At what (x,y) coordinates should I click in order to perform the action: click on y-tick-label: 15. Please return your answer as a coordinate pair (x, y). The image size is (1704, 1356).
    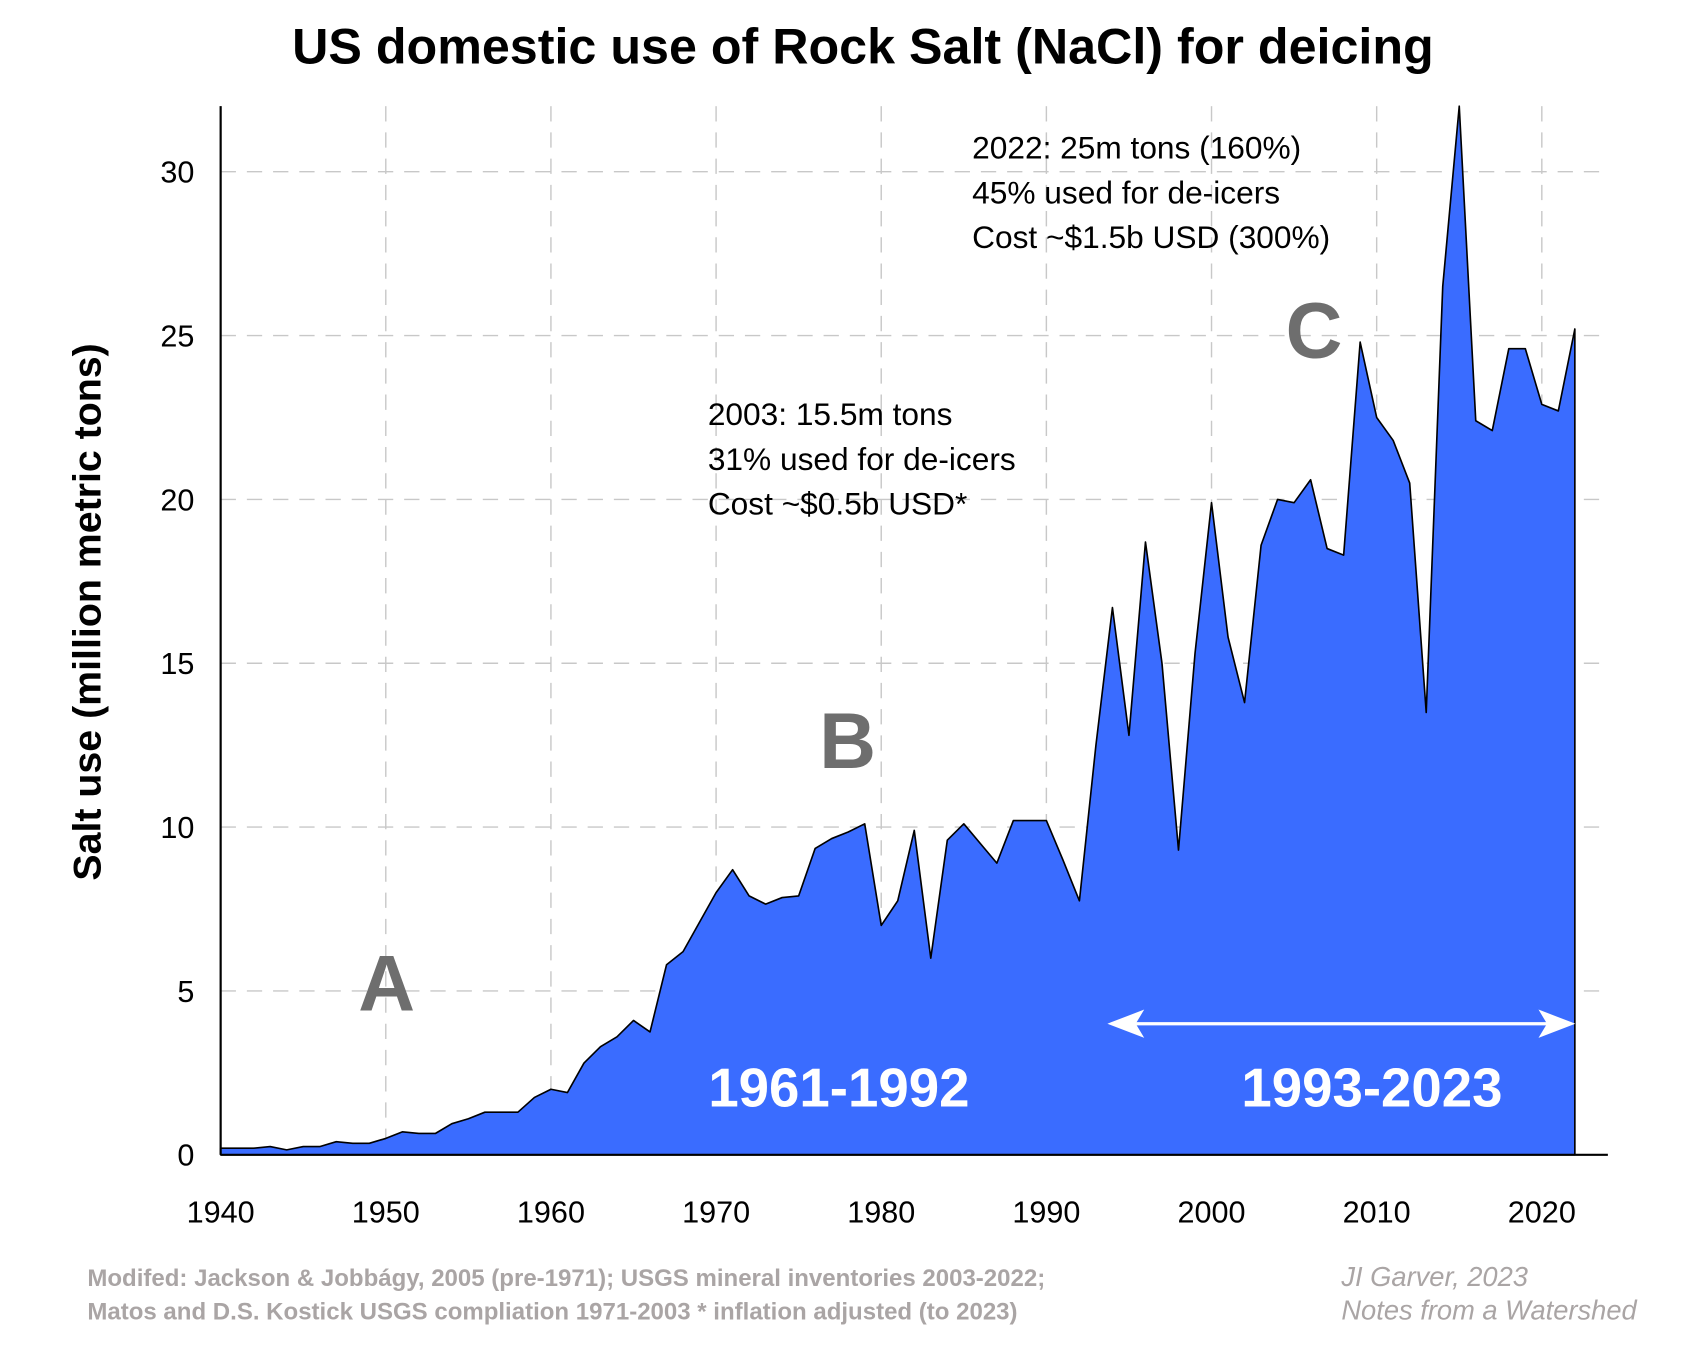
    Looking at the image, I should click on (177, 664).